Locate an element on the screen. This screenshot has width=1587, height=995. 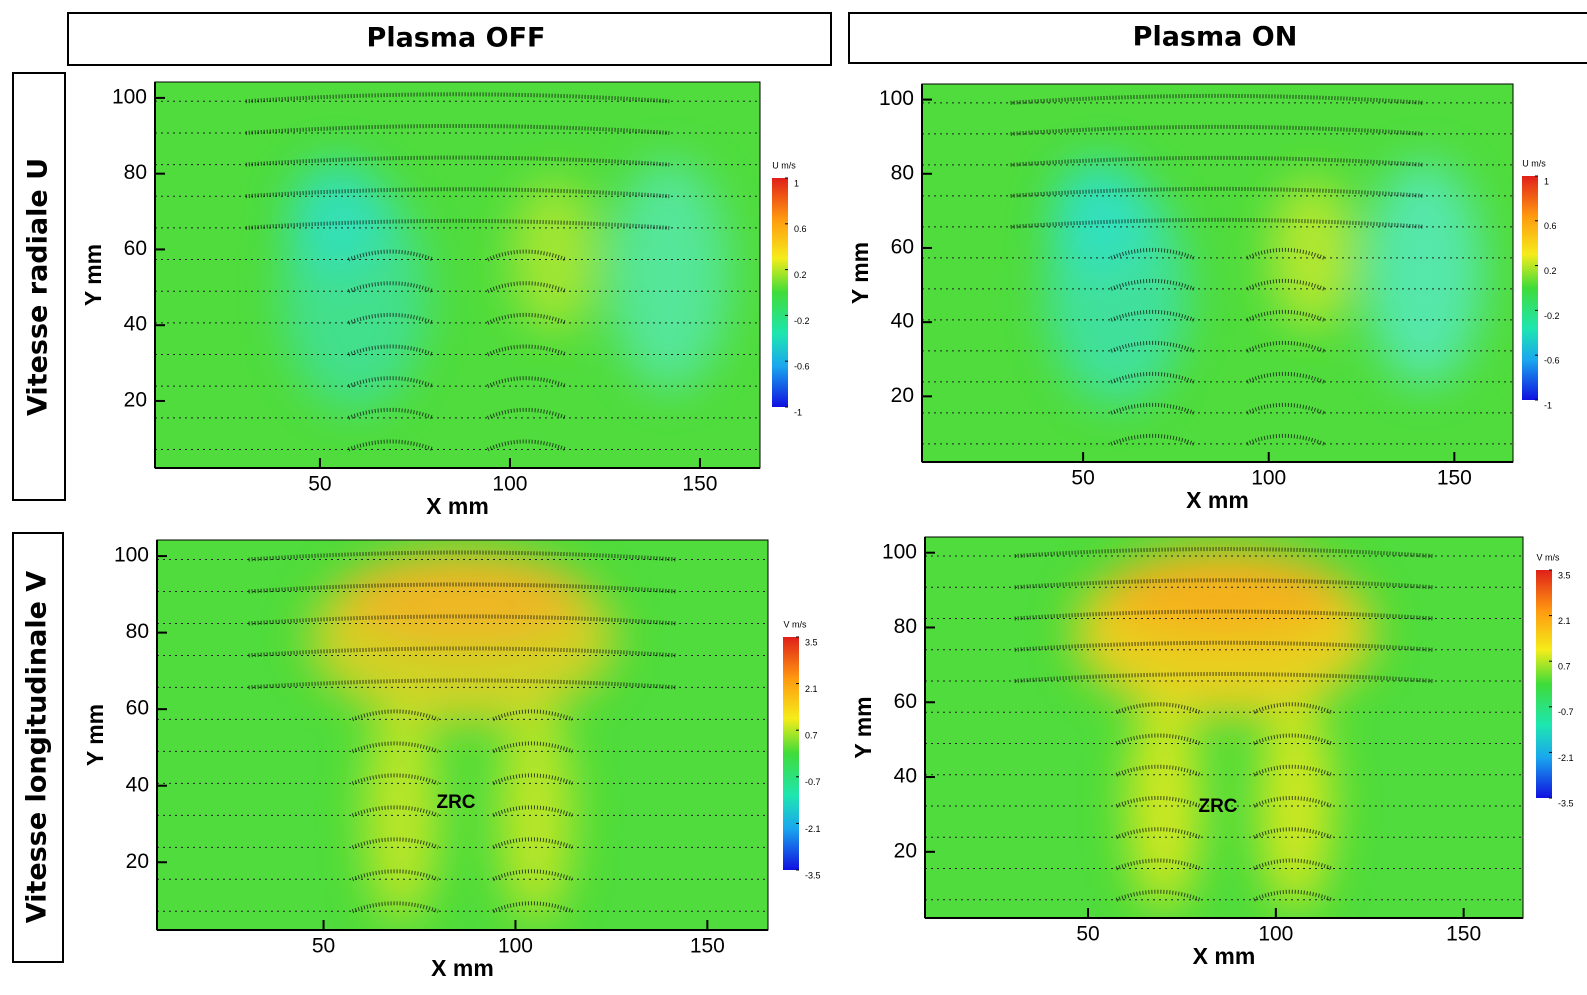
colorbar-title: U m/s is located at coordinates (784, 165).